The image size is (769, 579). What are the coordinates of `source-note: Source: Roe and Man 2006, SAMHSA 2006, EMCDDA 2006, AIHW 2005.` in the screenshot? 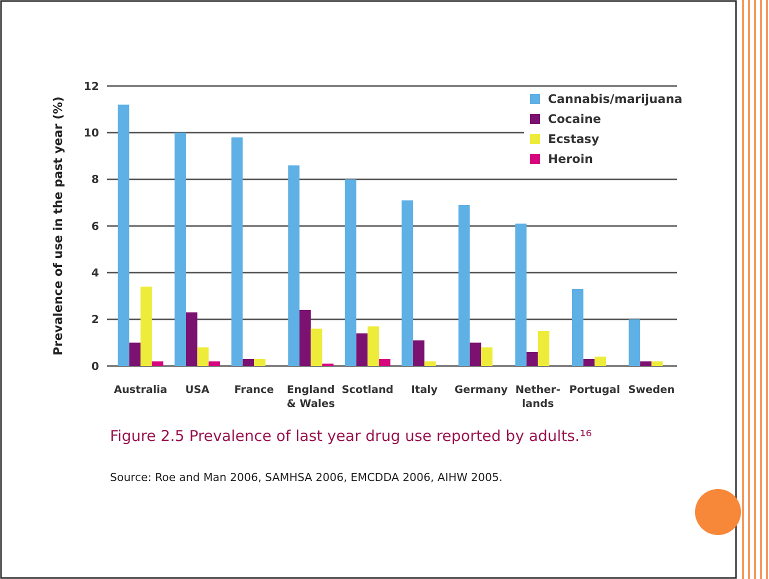 It's located at (306, 477).